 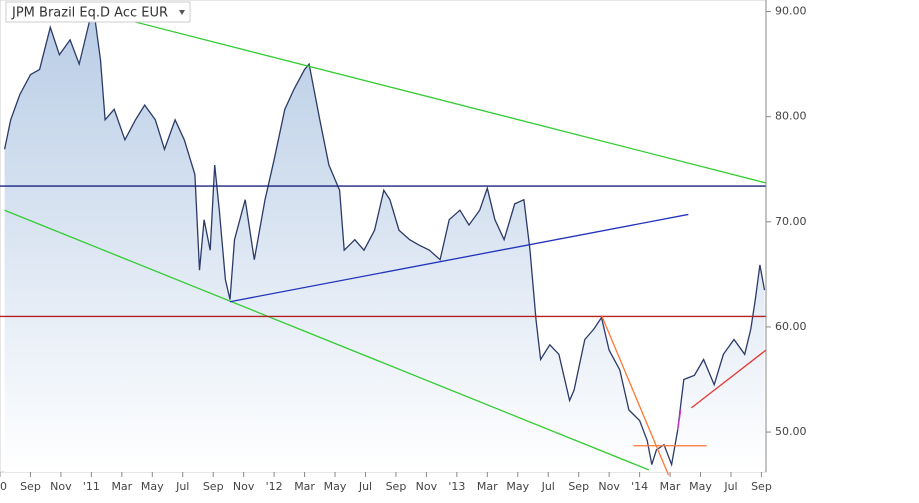 What do you see at coordinates (91, 486) in the screenshot?
I see `x-tick-label: '11` at bounding box center [91, 486].